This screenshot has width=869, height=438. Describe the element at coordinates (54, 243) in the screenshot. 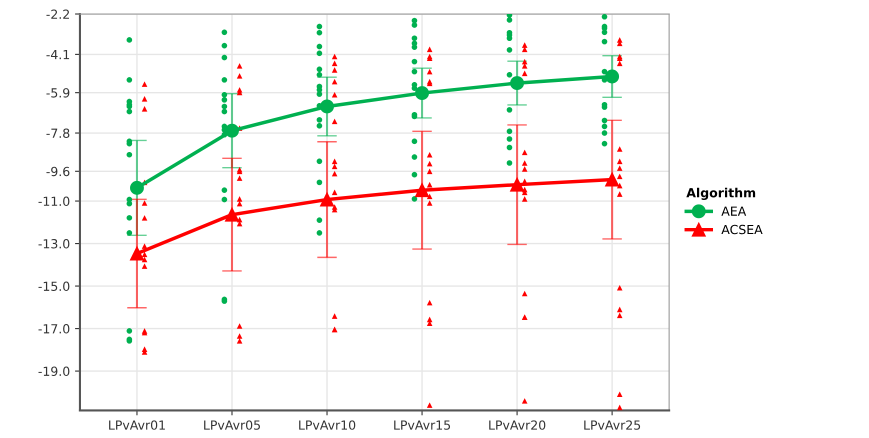

I see `y-tick-label: -13.0` at that location.